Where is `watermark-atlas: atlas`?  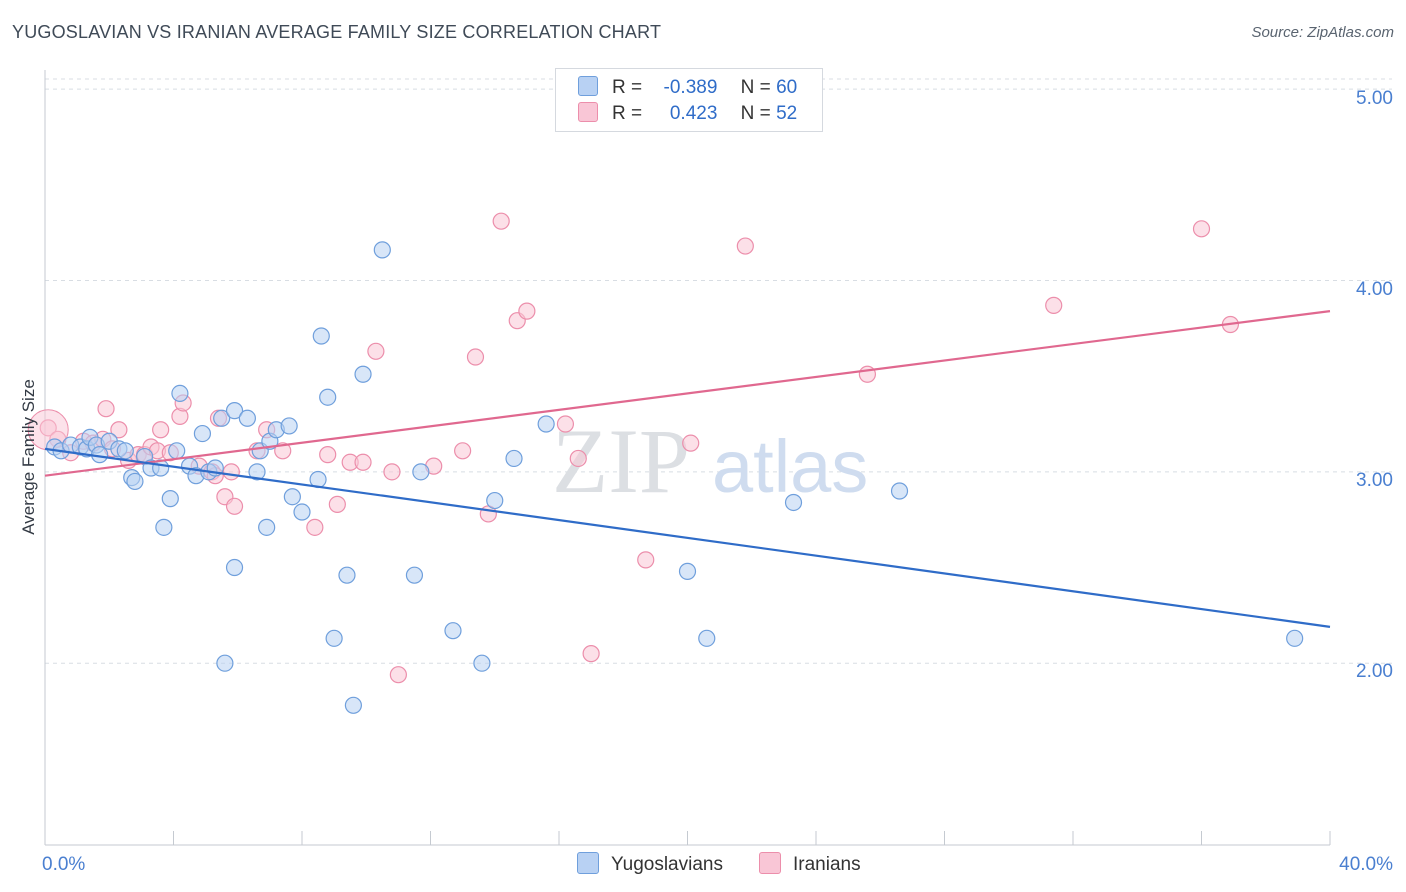
watermark-atlas: atlas is located at coordinates (790, 466).